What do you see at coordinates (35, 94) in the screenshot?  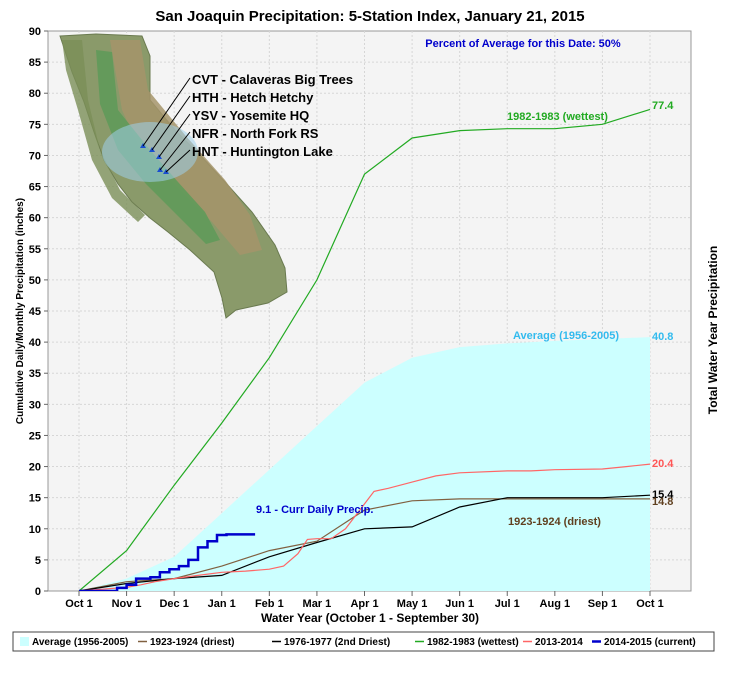 I see `y-tick-label: 80` at bounding box center [35, 94].